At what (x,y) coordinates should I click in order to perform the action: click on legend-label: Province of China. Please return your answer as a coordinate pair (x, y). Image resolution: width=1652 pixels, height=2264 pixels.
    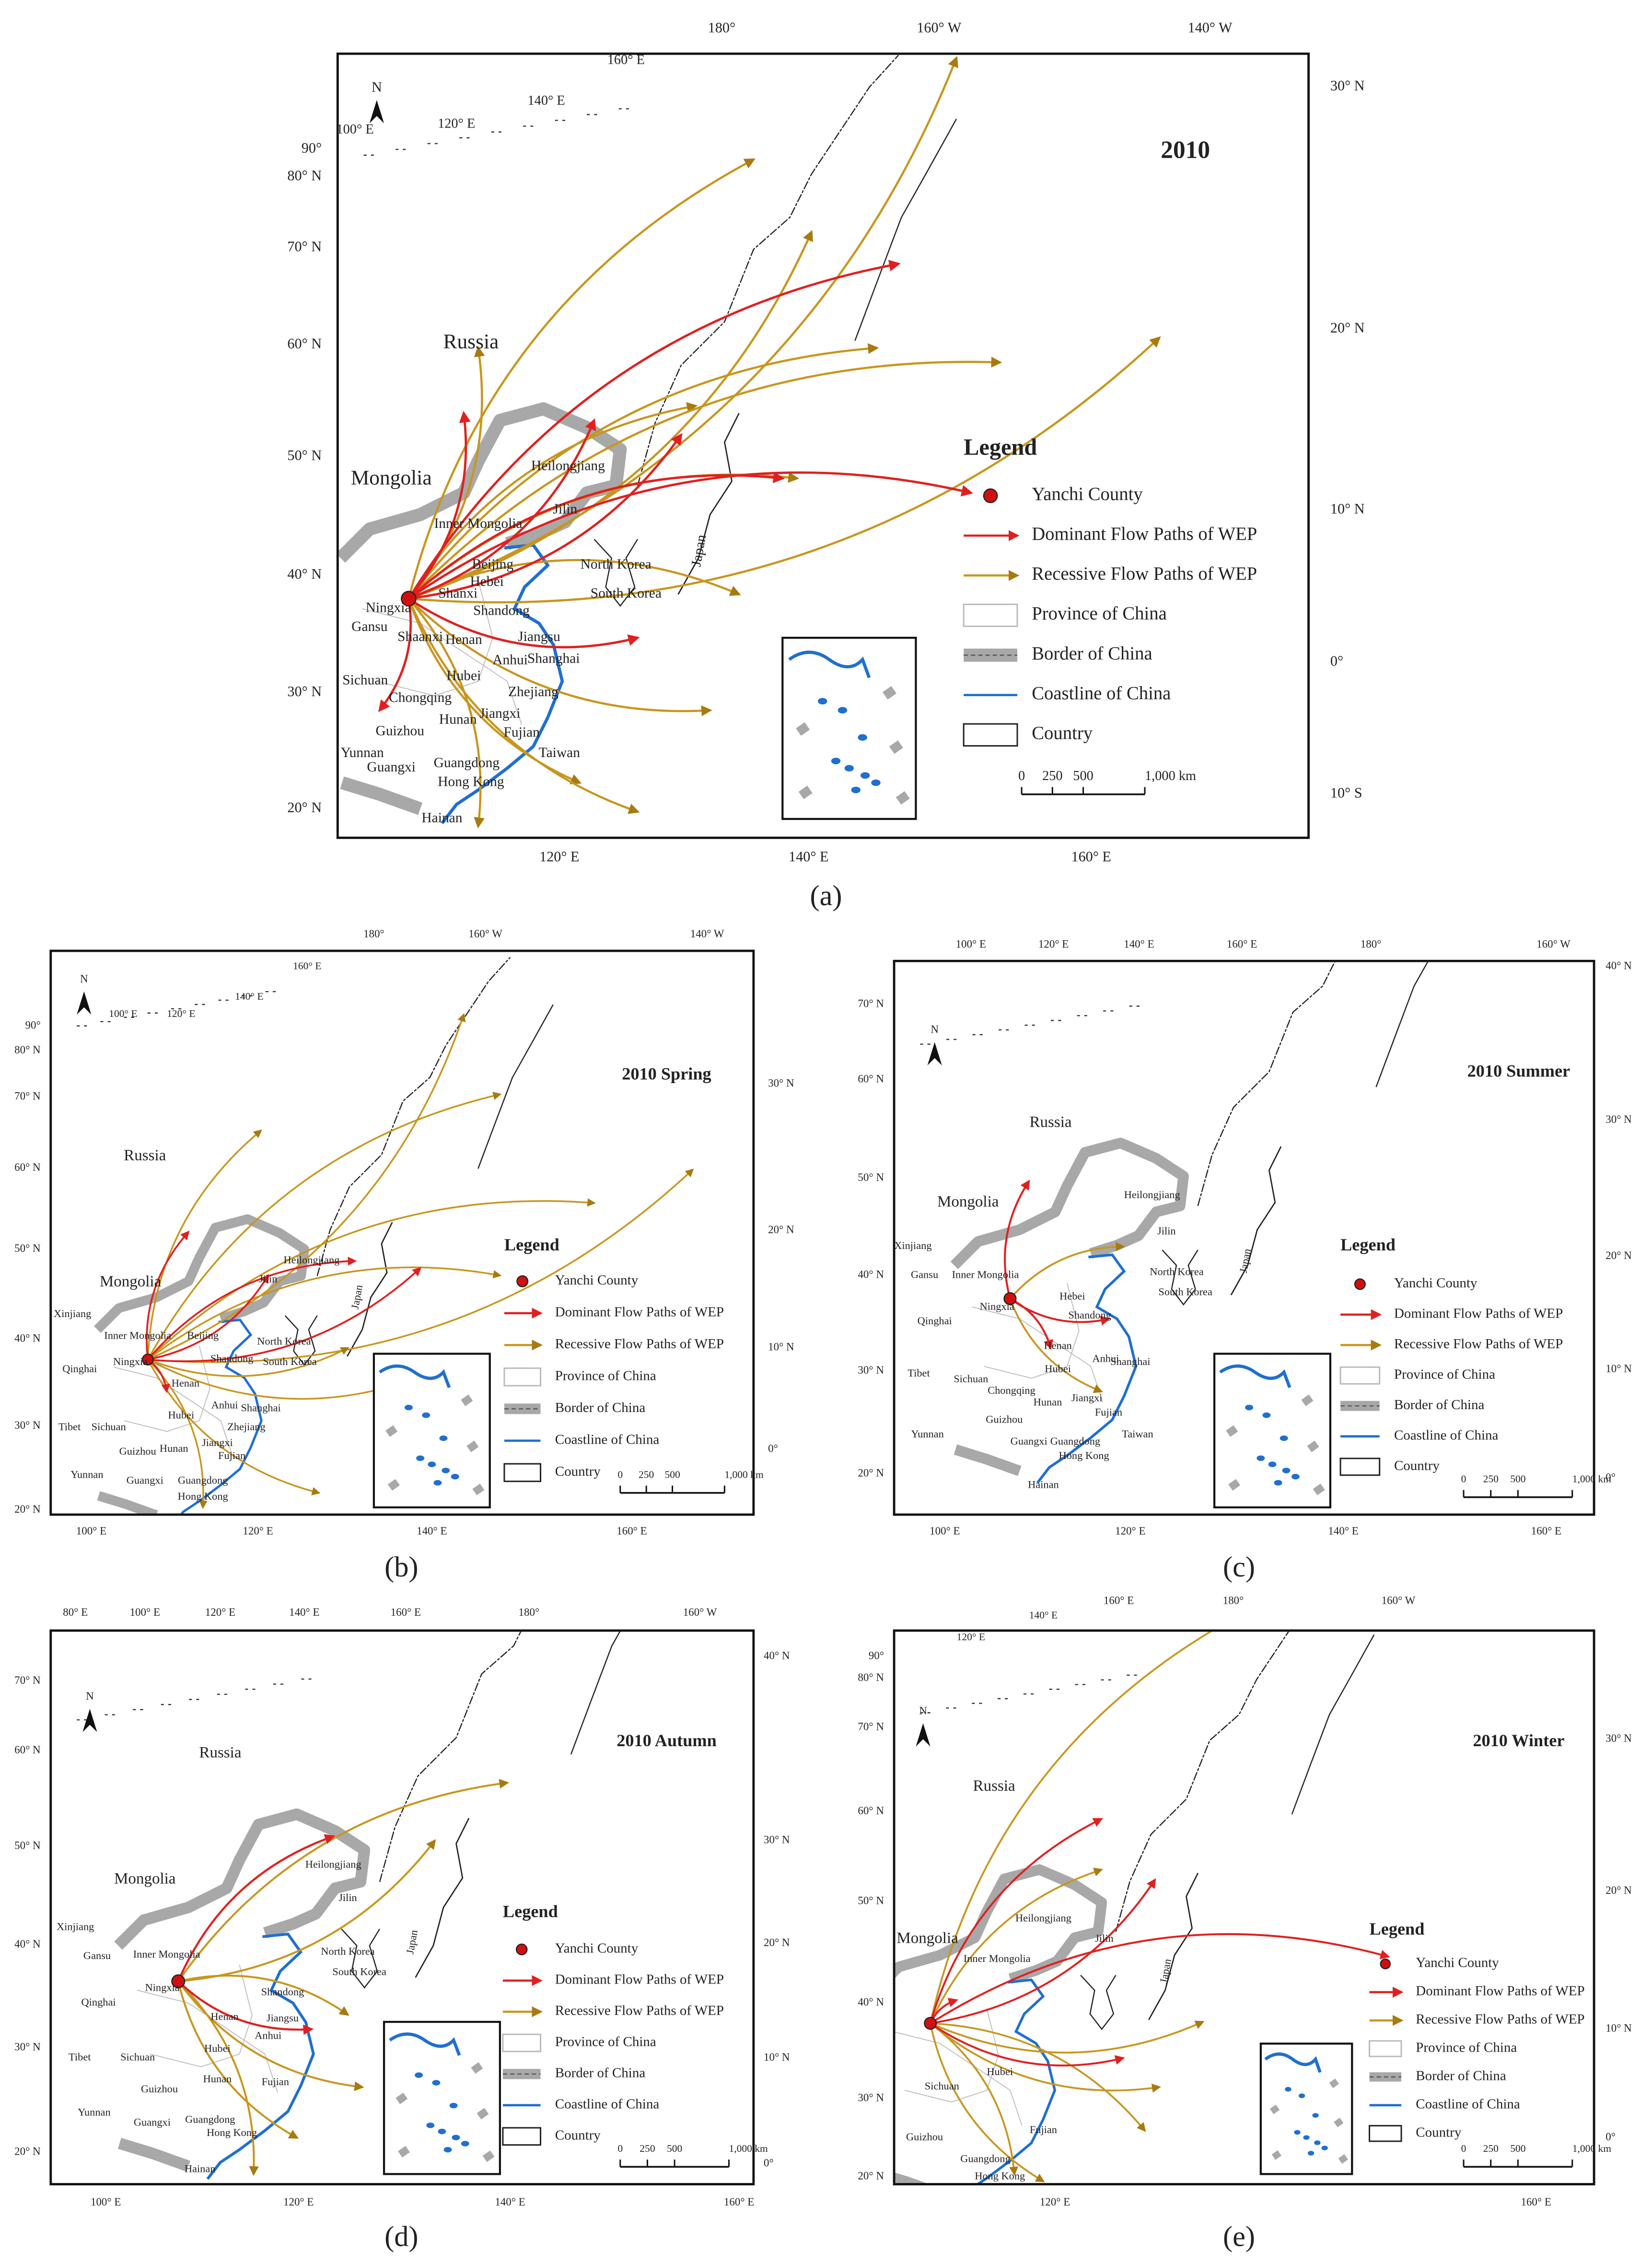
    Looking at the image, I should click on (1099, 614).